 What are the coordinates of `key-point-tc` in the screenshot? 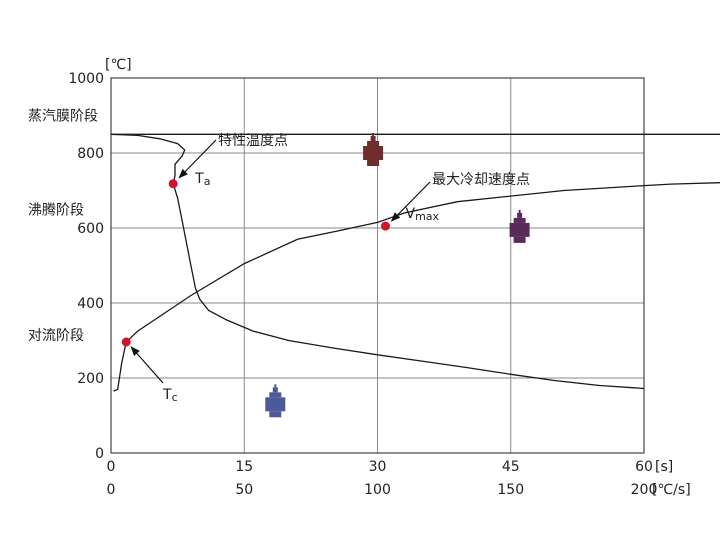 It's located at (126, 342).